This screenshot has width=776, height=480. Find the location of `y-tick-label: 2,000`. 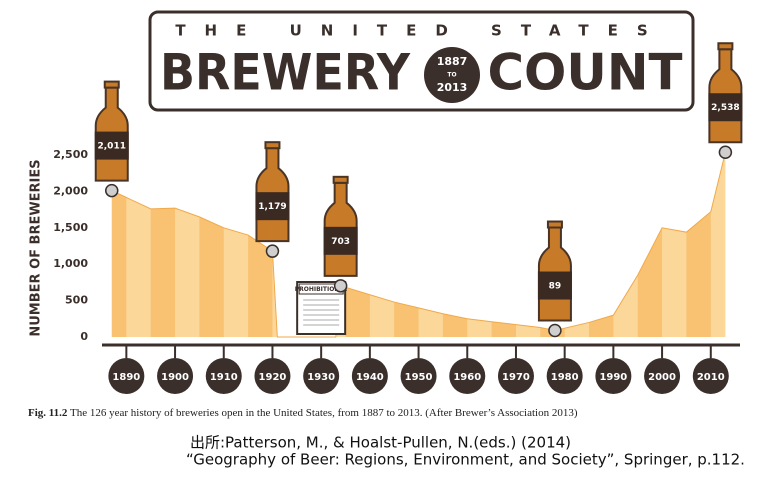

y-tick-label: 2,000 is located at coordinates (70, 190).